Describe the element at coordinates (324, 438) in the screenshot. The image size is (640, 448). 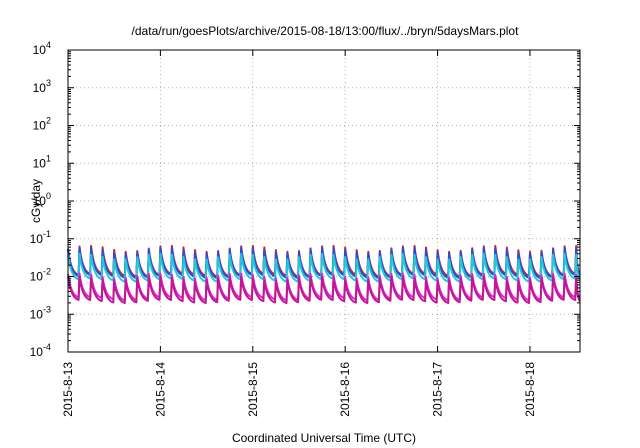
I see `x-axis-label: Coordinated Universal Time (UTC)` at that location.